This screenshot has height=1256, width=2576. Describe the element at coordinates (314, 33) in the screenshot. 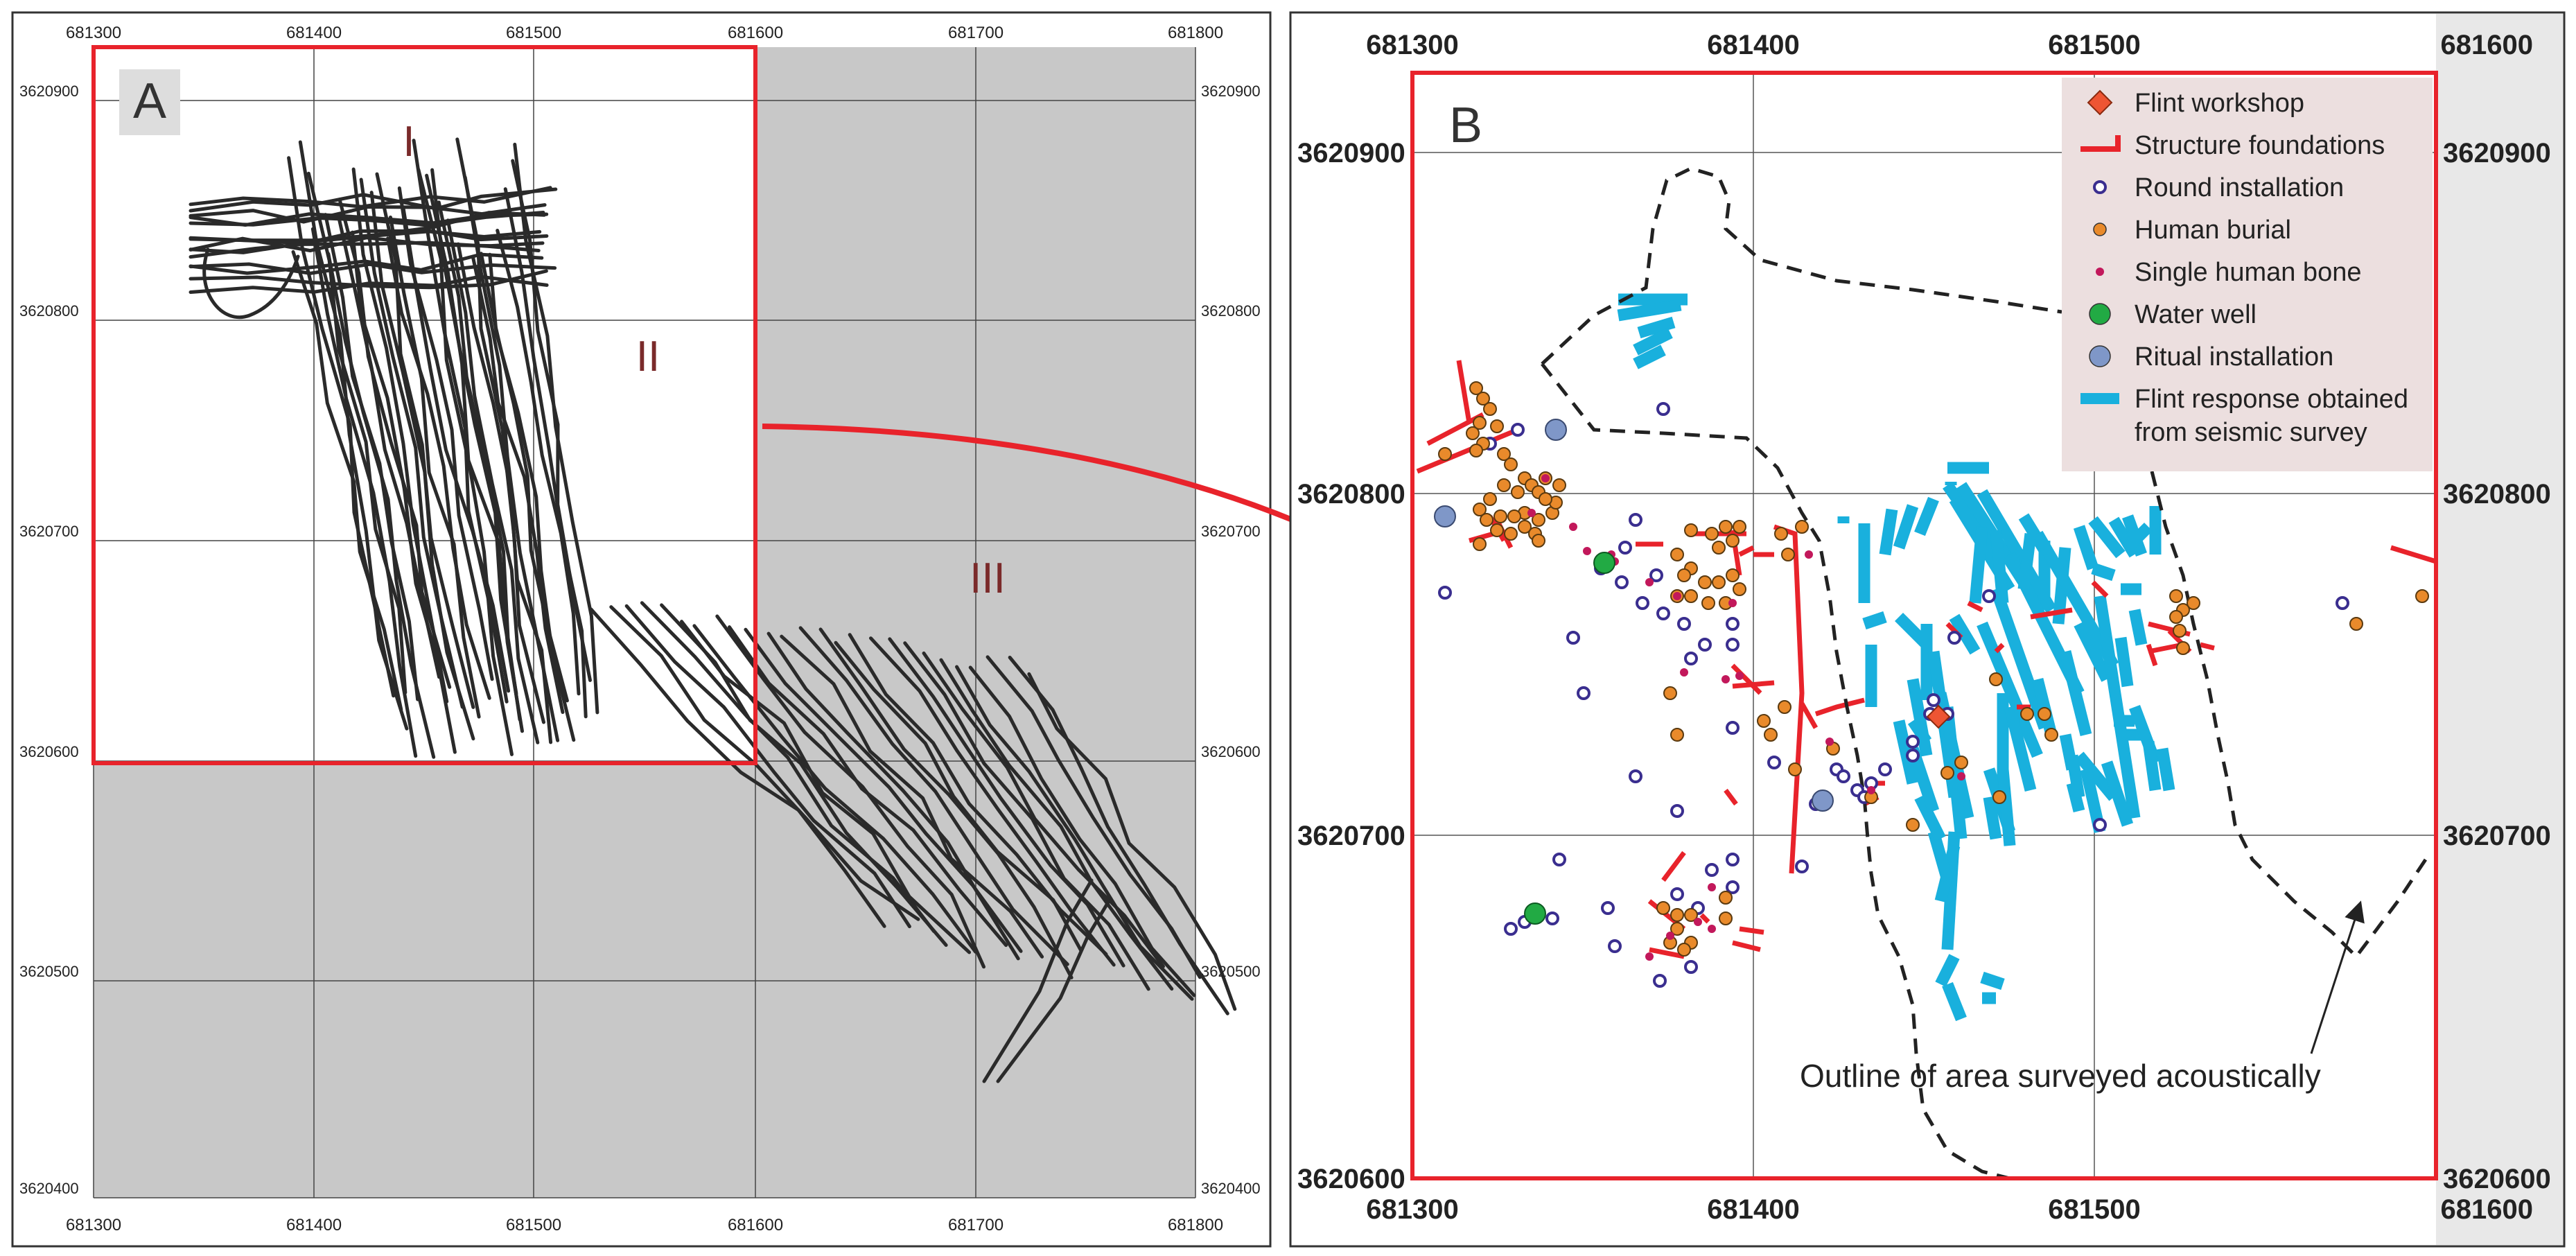

I see `x-tick-label-top: 681400` at that location.